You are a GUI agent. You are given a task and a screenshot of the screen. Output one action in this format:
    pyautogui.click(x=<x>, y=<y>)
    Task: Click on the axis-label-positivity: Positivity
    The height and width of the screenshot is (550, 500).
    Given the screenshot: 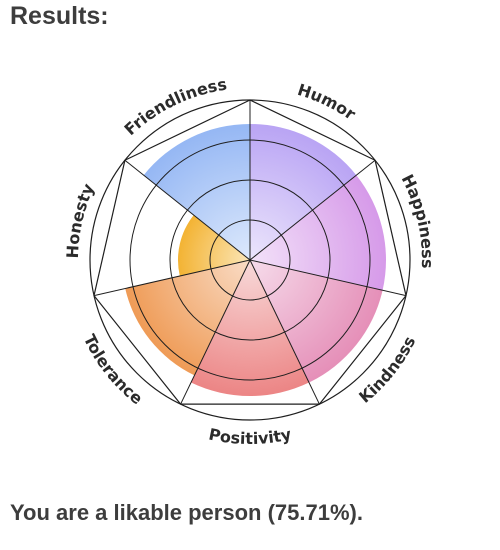 What is the action you would take?
    pyautogui.click(x=250, y=436)
    